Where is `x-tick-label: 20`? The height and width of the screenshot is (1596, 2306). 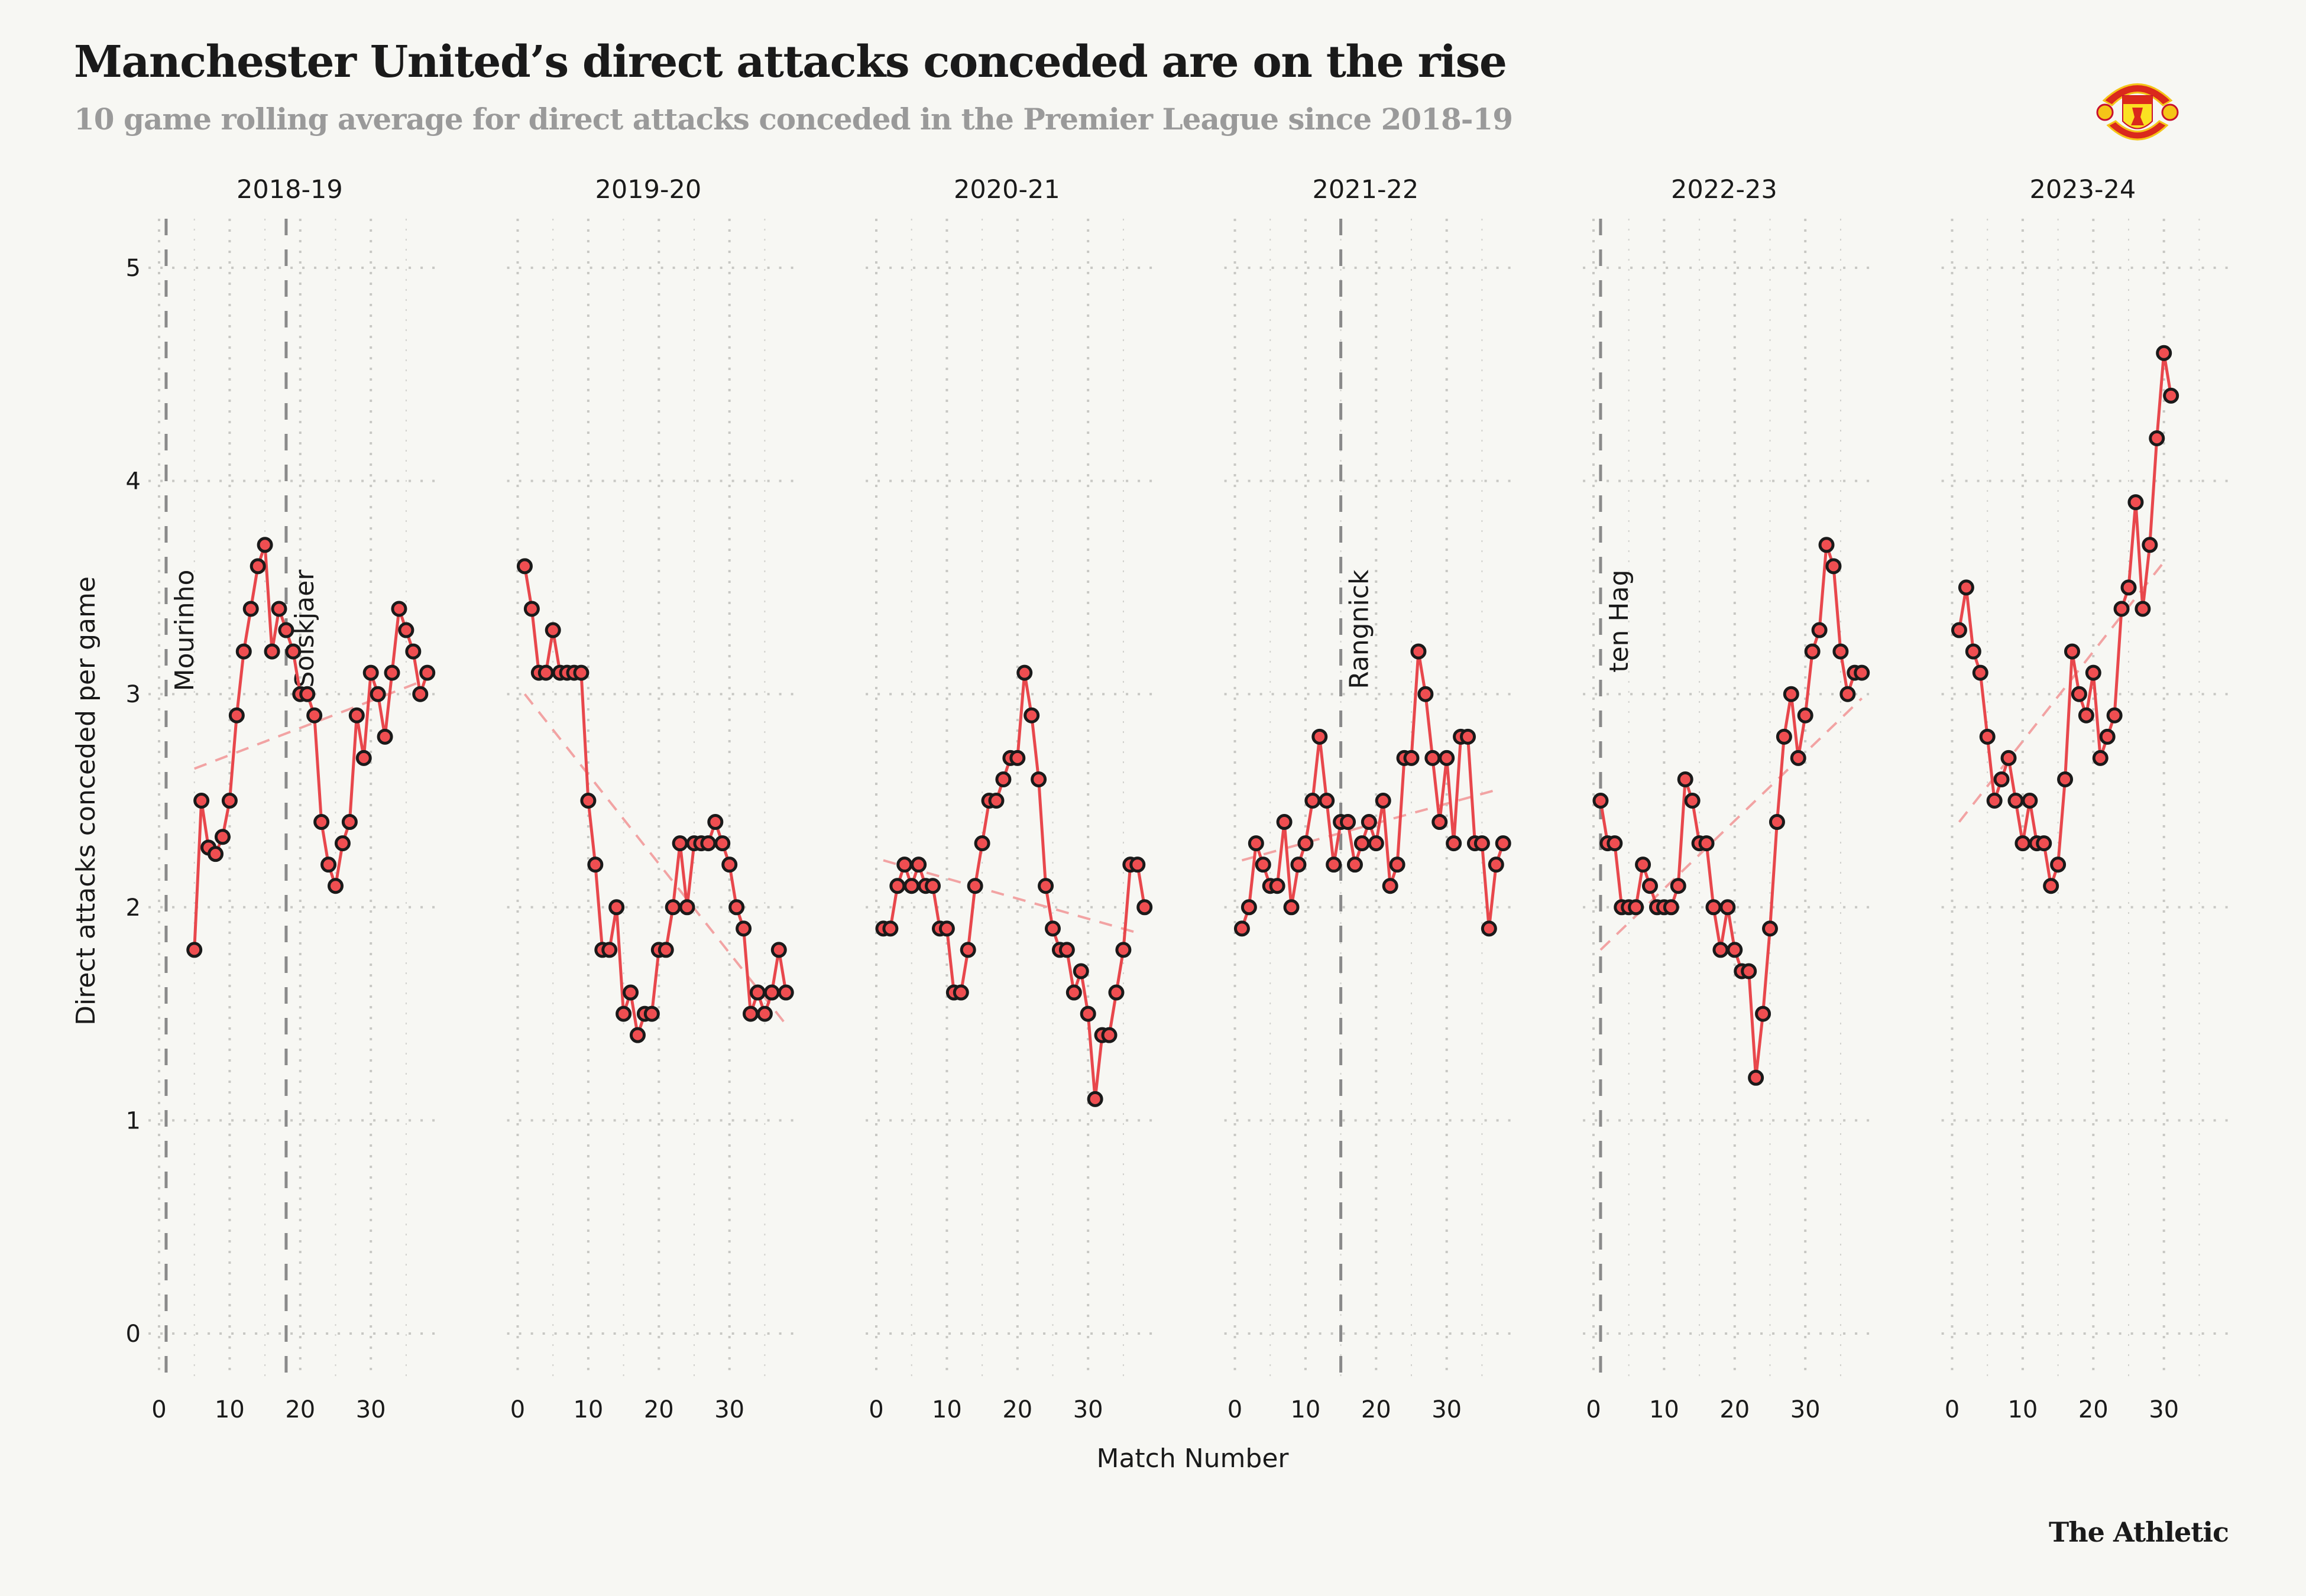
x-tick-label: 20 is located at coordinates (300, 1410).